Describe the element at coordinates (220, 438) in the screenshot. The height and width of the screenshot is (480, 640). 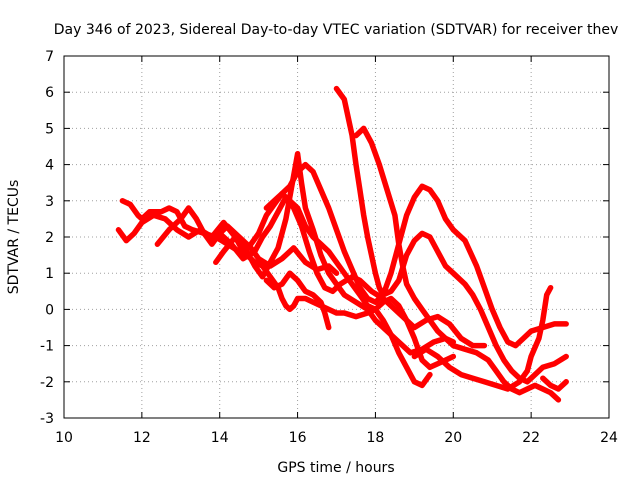
I see `x-tick-label: 14` at that location.